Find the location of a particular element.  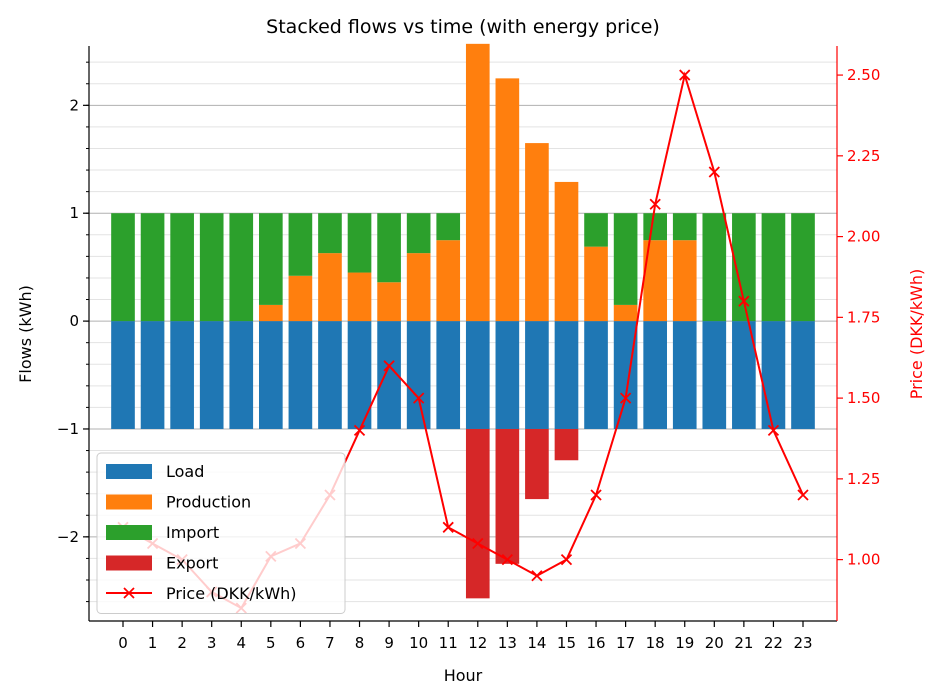

legend-swatch-price-dkk-kwh- is located at coordinates (129, 593).